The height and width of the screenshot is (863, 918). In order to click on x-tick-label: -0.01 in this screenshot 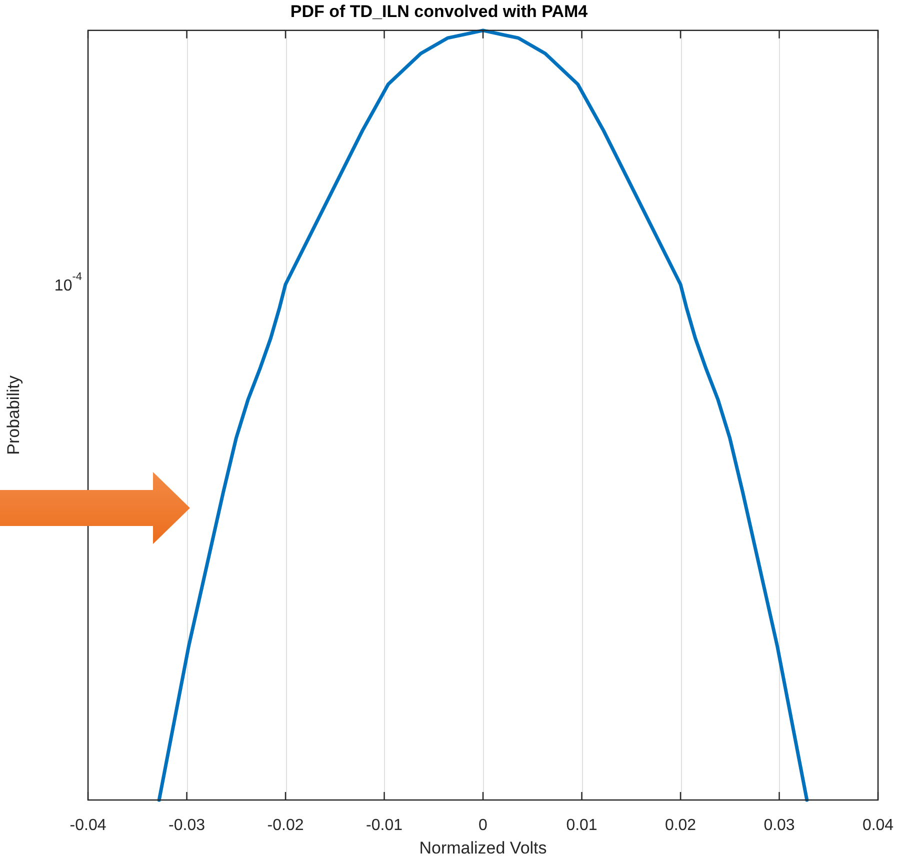, I will do `click(384, 825)`.